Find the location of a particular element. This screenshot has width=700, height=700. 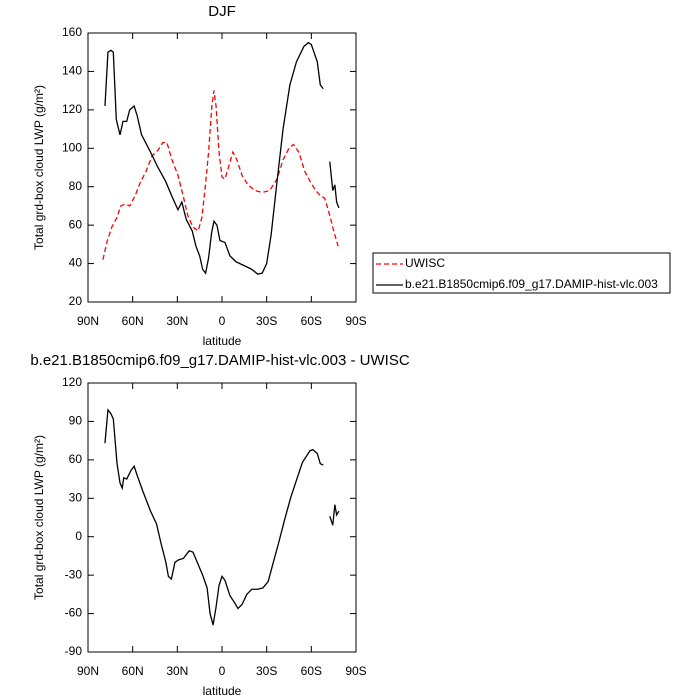

y-tick-label: -60 is located at coordinates (74, 613).